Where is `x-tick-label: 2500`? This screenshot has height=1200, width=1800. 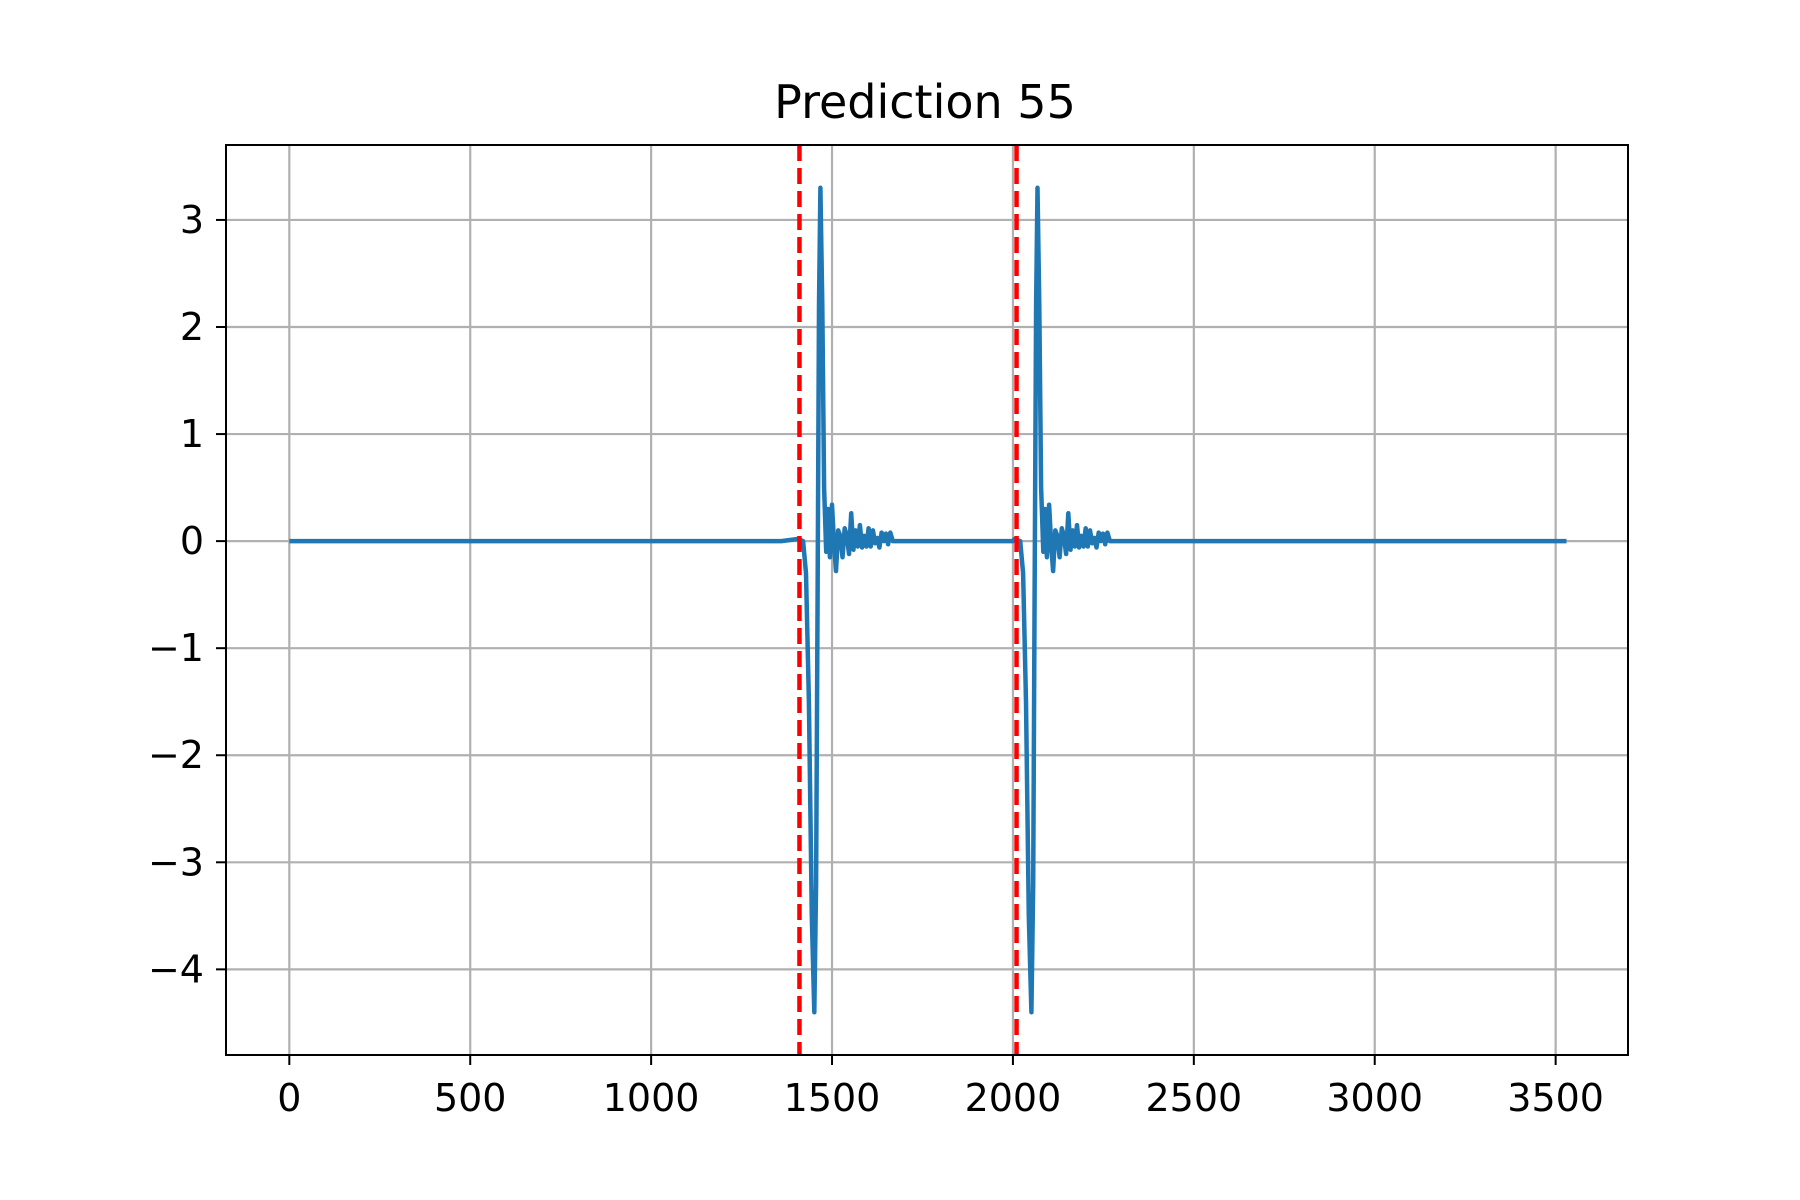
x-tick-label: 2500 is located at coordinates (1193, 1098).